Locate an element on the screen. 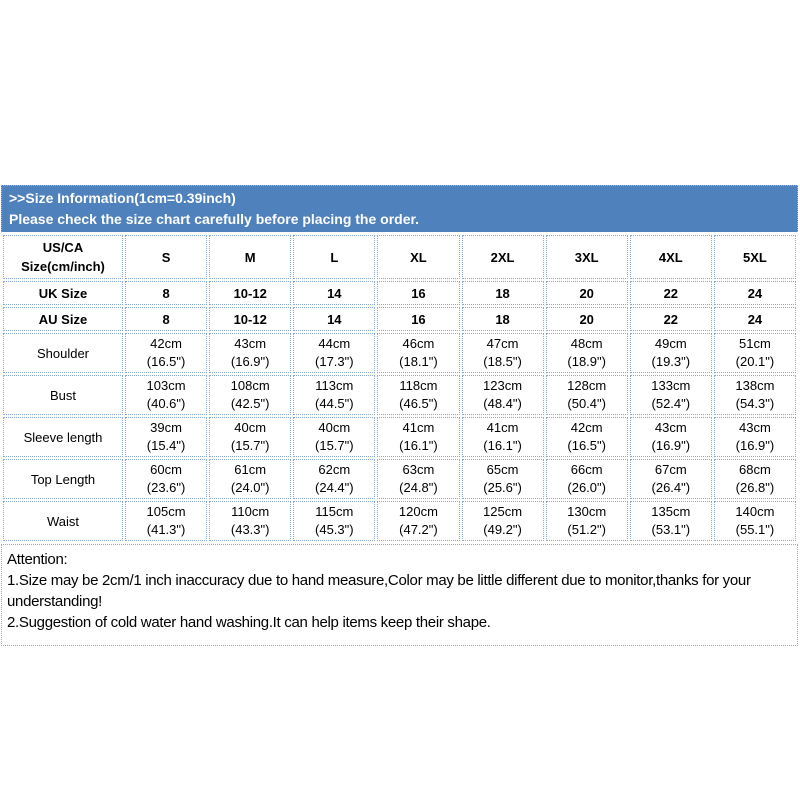 Image resolution: width=800 pixels, height=800 pixels. measure-value-cell: 60cm (23.6") is located at coordinates (166, 479).